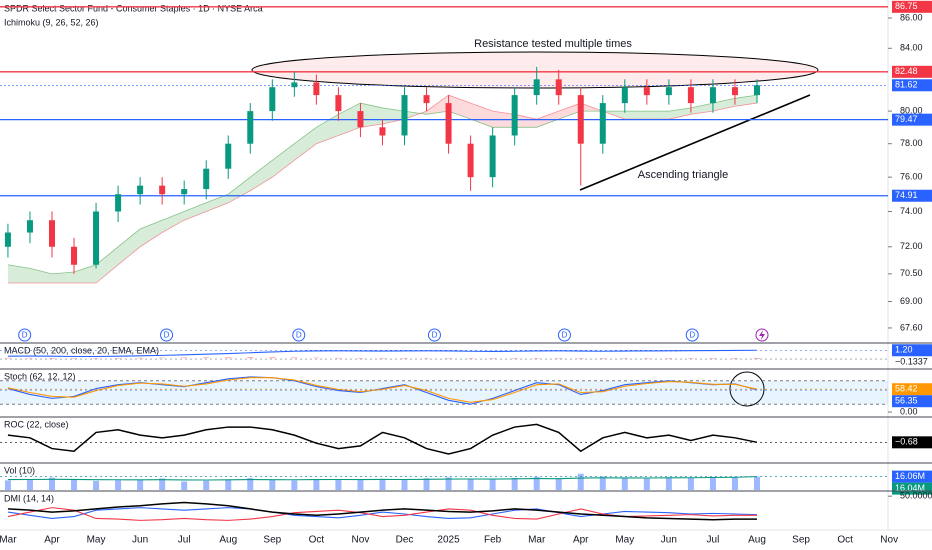 This screenshot has width=932, height=550. Describe the element at coordinates (493, 540) in the screenshot. I see `x-tick-label: Feb` at that location.